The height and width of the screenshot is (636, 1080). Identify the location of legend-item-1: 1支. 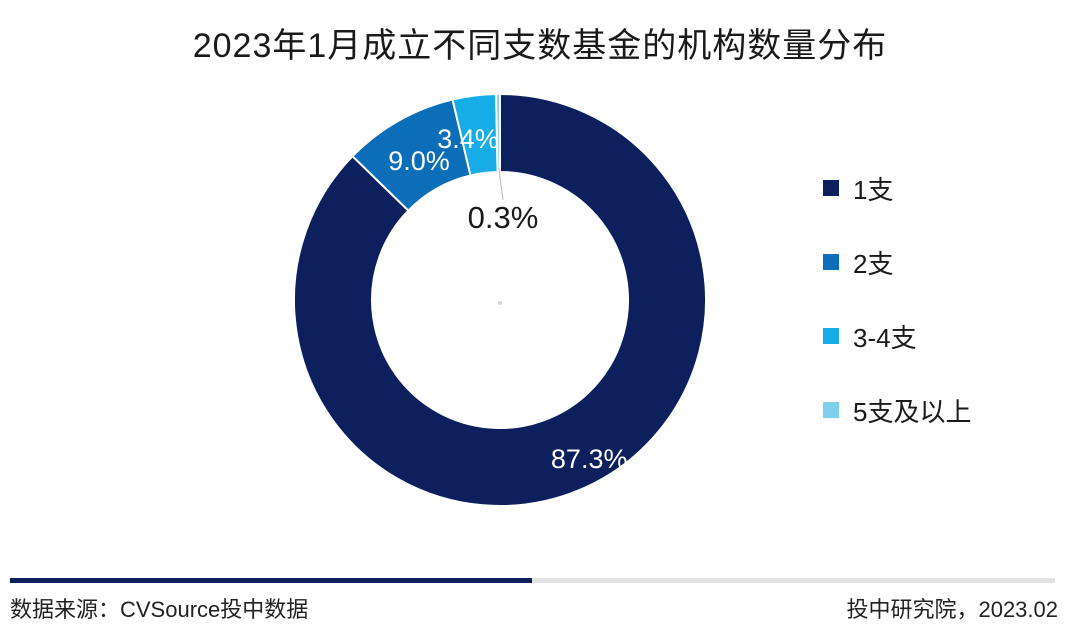
(943, 188).